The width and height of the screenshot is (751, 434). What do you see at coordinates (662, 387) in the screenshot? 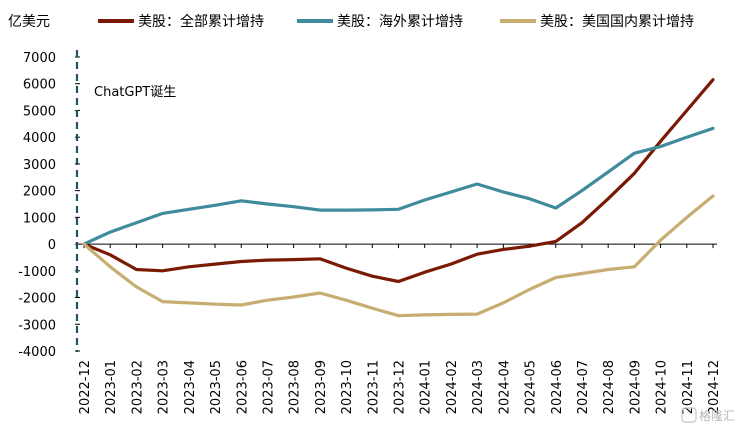
I see `x-tick-label: 2024-10` at bounding box center [662, 387].